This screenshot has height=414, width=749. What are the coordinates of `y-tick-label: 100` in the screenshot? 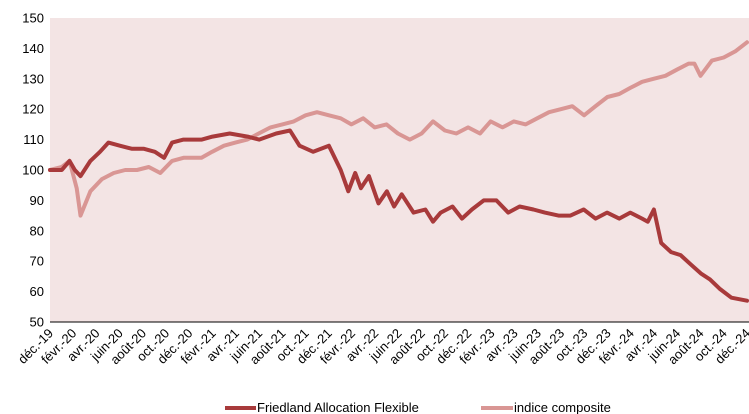 It's located at (33, 170).